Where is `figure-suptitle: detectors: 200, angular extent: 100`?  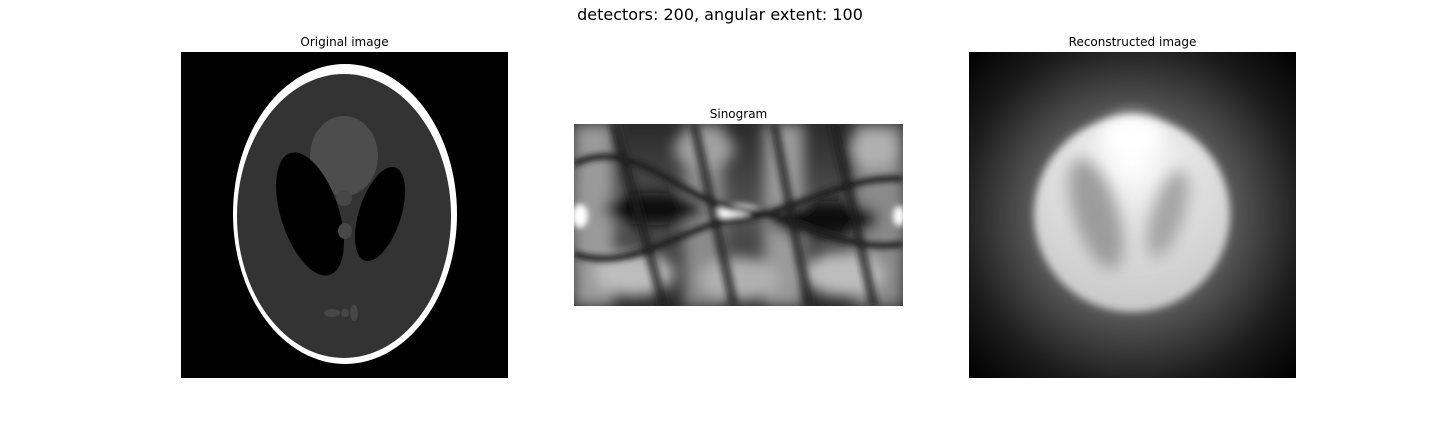 figure-suptitle: detectors: 200, angular extent: 100 is located at coordinates (720, 14).